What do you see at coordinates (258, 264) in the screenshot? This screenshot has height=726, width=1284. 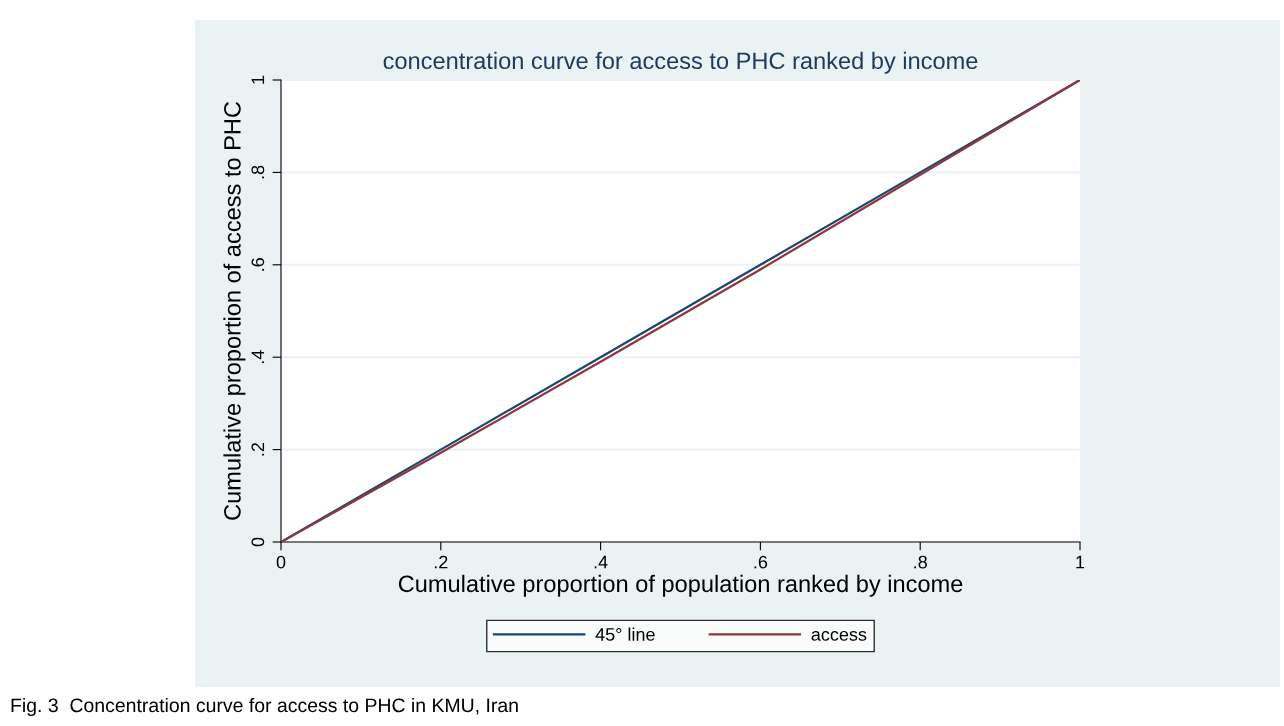 I see `y-tick-label: .6` at bounding box center [258, 264].